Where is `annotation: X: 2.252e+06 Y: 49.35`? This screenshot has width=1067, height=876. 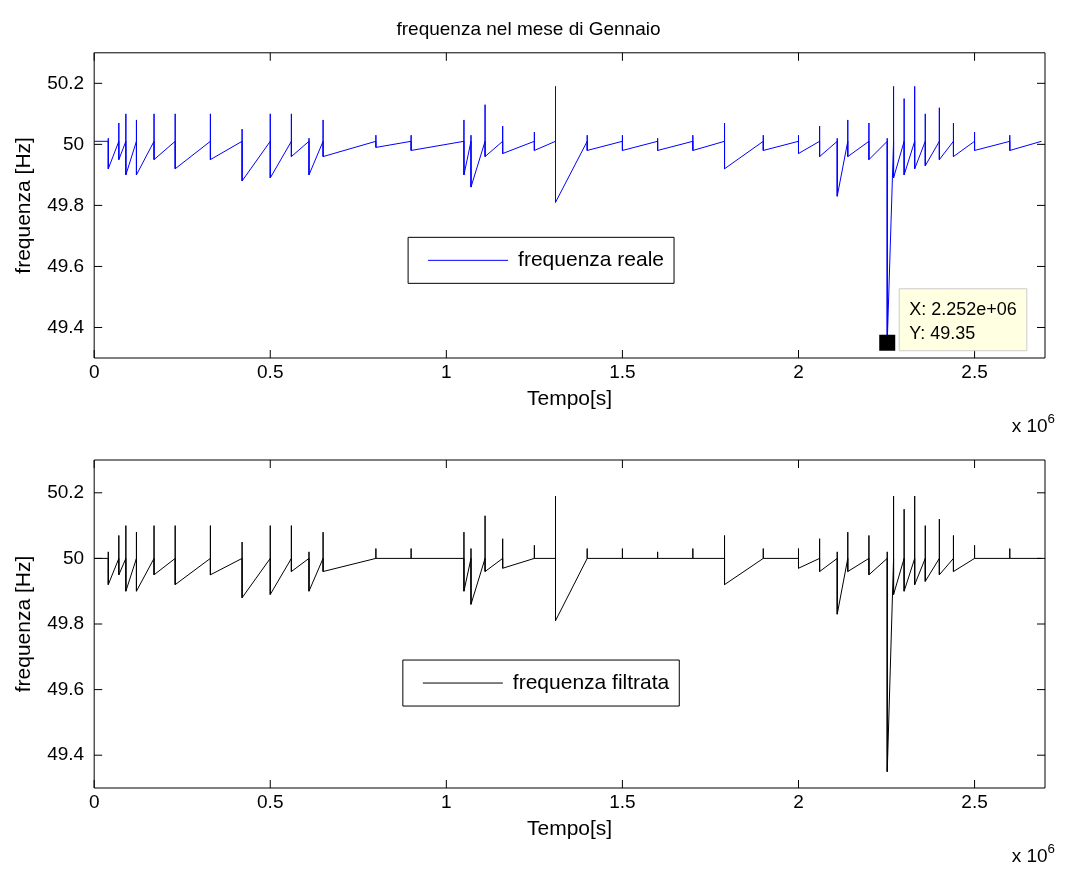 annotation: X: 2.252e+06 Y: 49.35 is located at coordinates (963, 320).